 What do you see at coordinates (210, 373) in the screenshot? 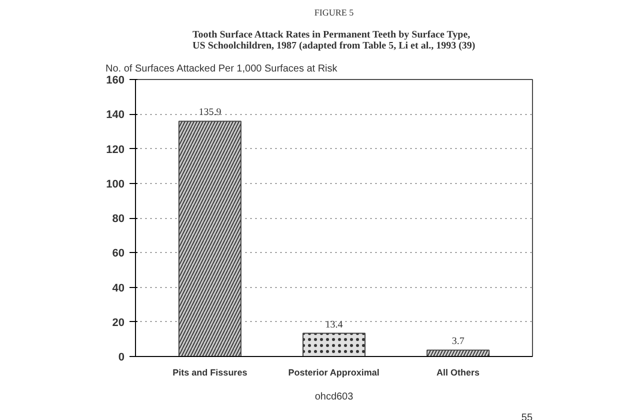
I see `x-tick-label: Pits and Fissures` at bounding box center [210, 373].